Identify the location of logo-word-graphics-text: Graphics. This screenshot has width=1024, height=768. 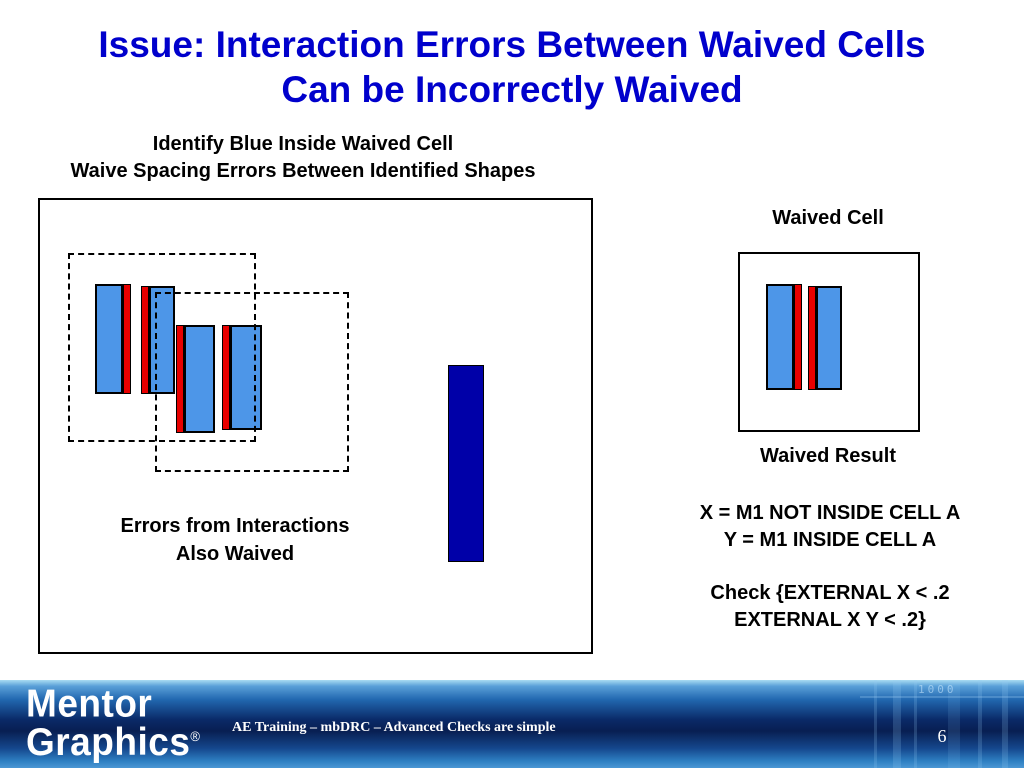
(108, 742).